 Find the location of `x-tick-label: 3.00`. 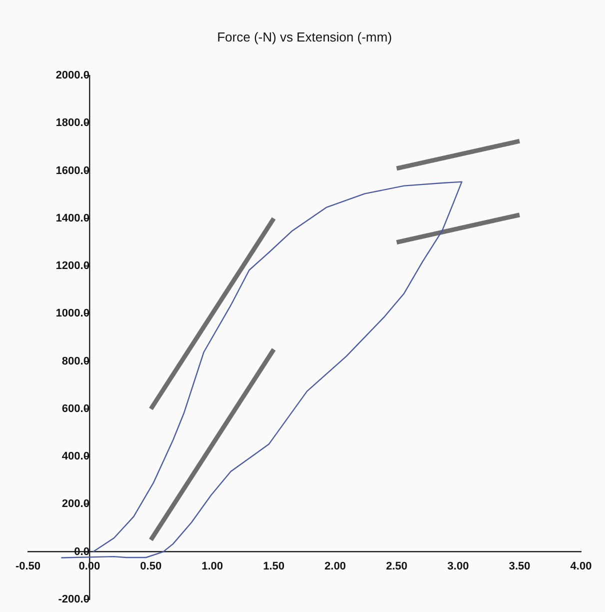

x-tick-label: 3.00 is located at coordinates (458, 566).